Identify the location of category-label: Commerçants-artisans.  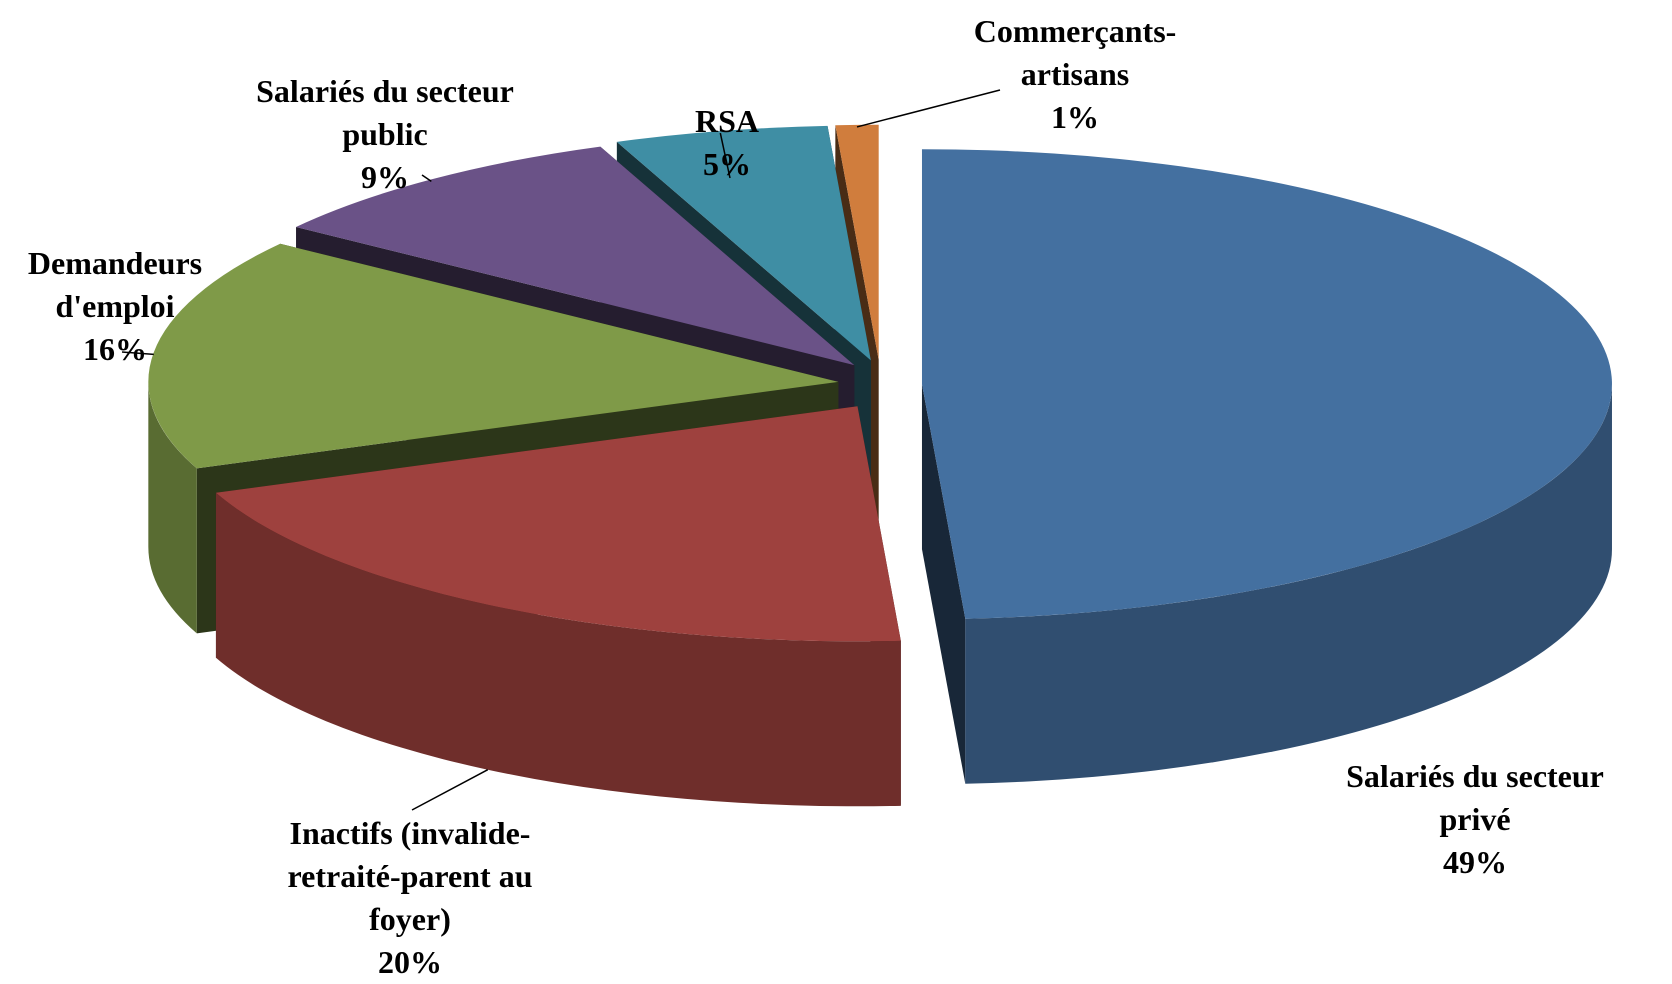
(1075, 52).